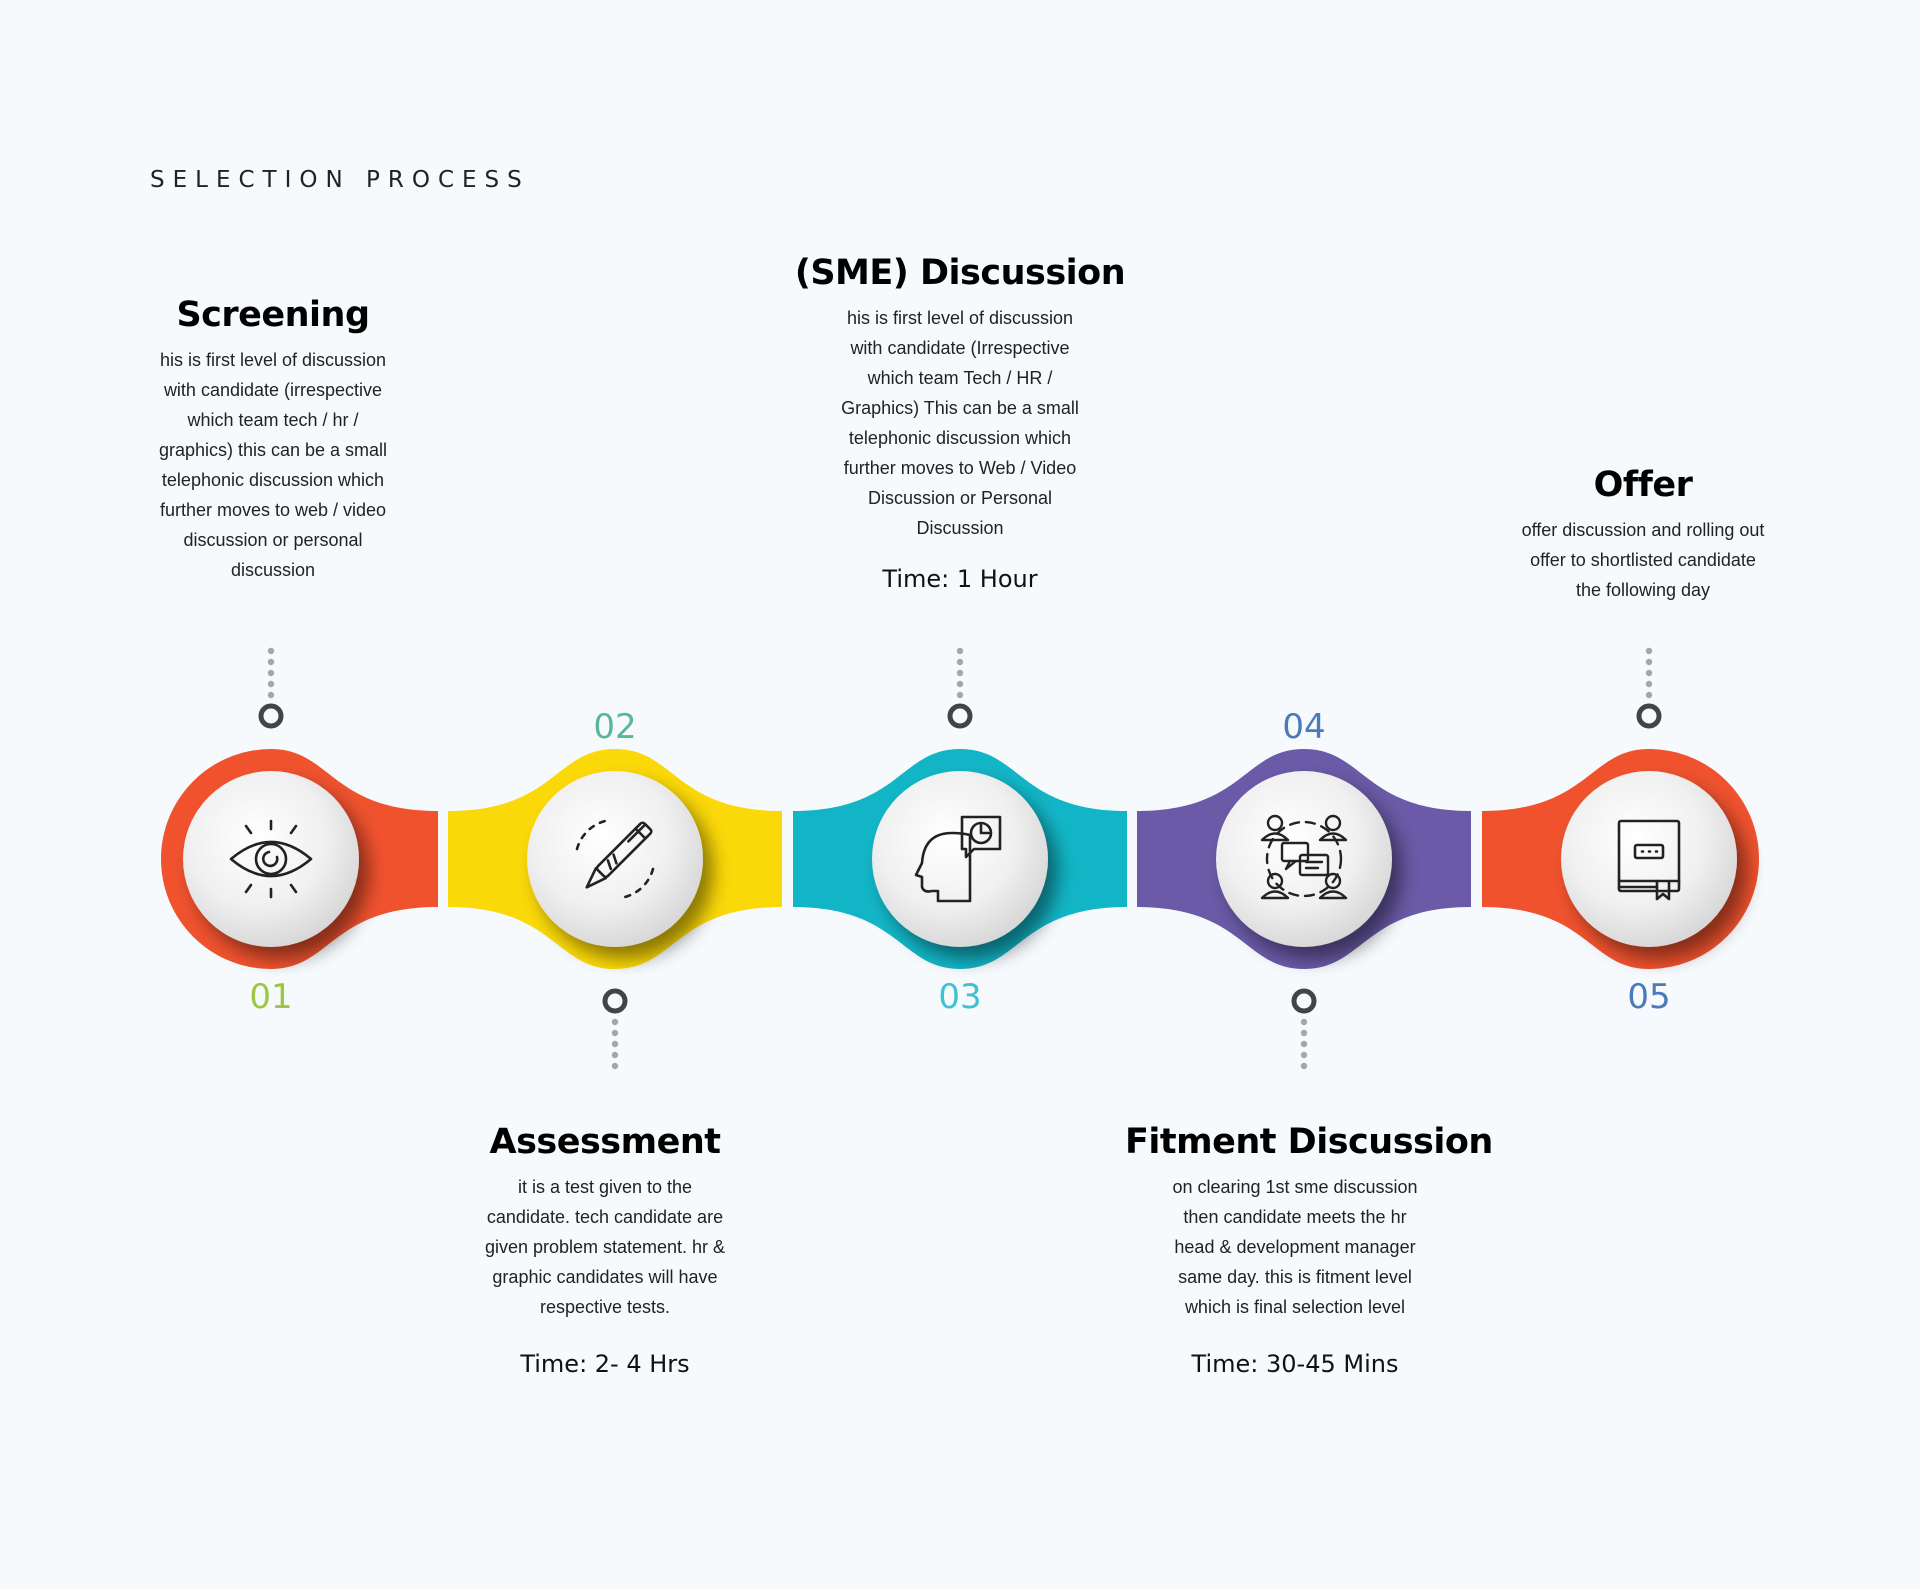 This screenshot has height=1589, width=1920. Describe the element at coordinates (1649, 860) in the screenshot. I see `book-icon` at that location.